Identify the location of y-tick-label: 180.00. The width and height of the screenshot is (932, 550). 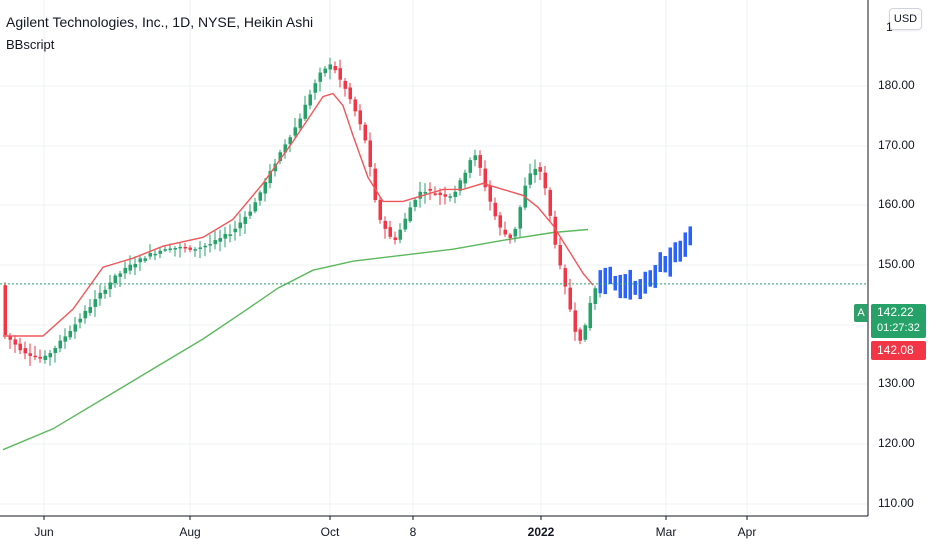
(896, 85).